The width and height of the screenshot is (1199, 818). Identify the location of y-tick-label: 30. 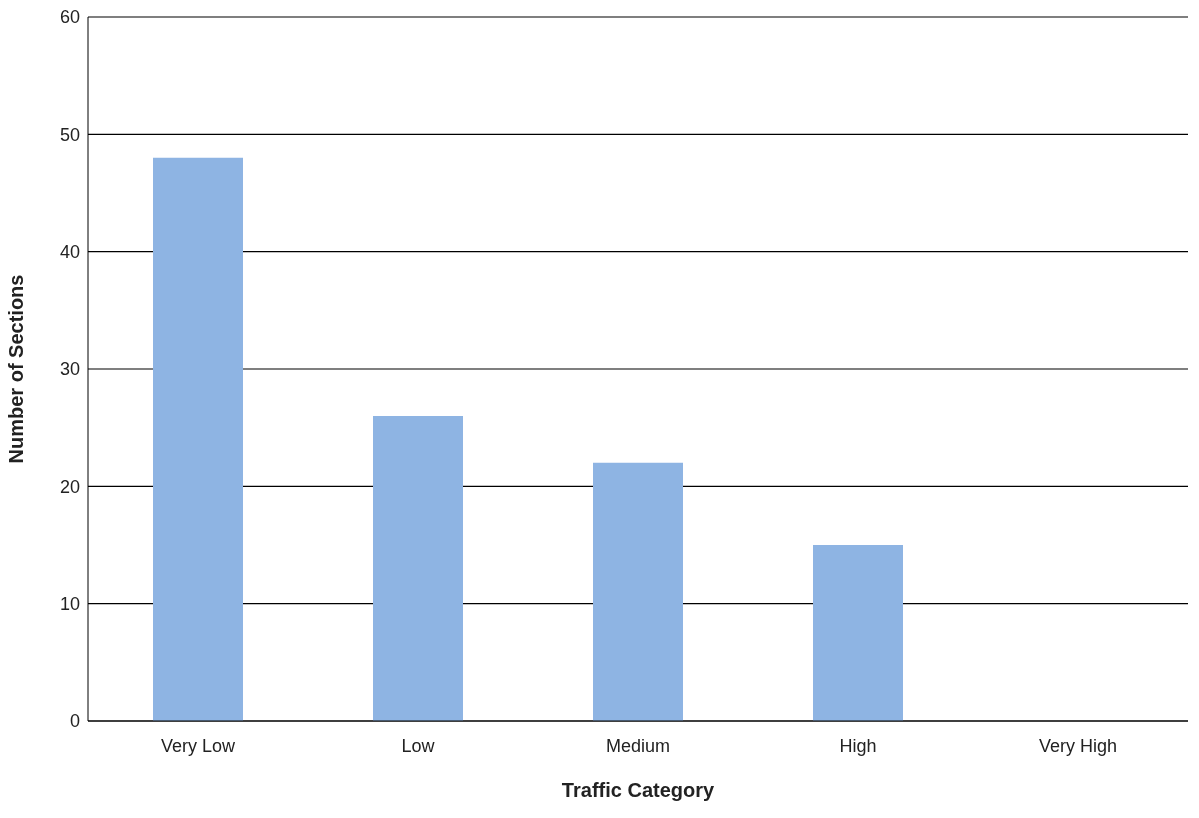
(69, 369).